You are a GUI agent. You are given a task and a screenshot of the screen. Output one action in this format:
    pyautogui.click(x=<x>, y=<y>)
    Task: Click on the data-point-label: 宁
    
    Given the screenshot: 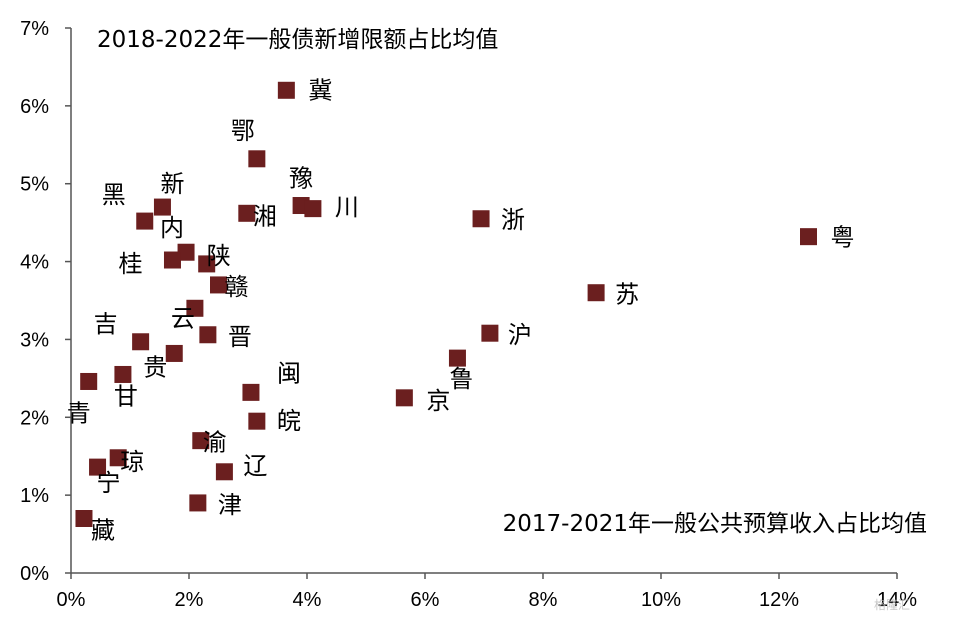 What is the action you would take?
    pyautogui.click(x=109, y=483)
    